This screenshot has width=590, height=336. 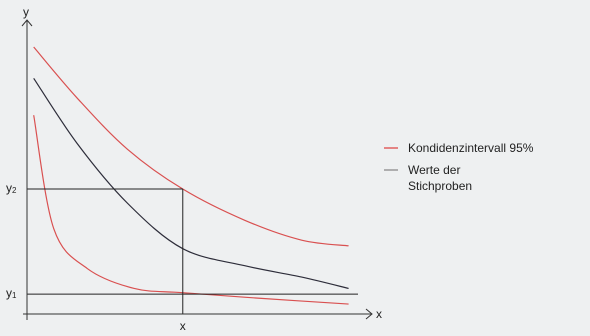 I want to click on y-axis-arrow, so click(x=27, y=23).